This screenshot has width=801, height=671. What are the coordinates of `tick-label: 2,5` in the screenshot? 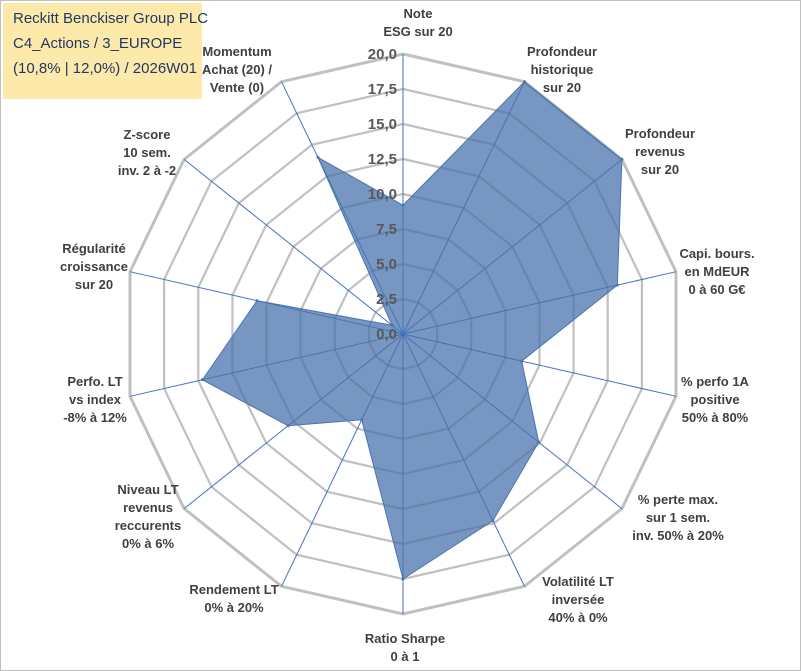 It's located at (386, 299).